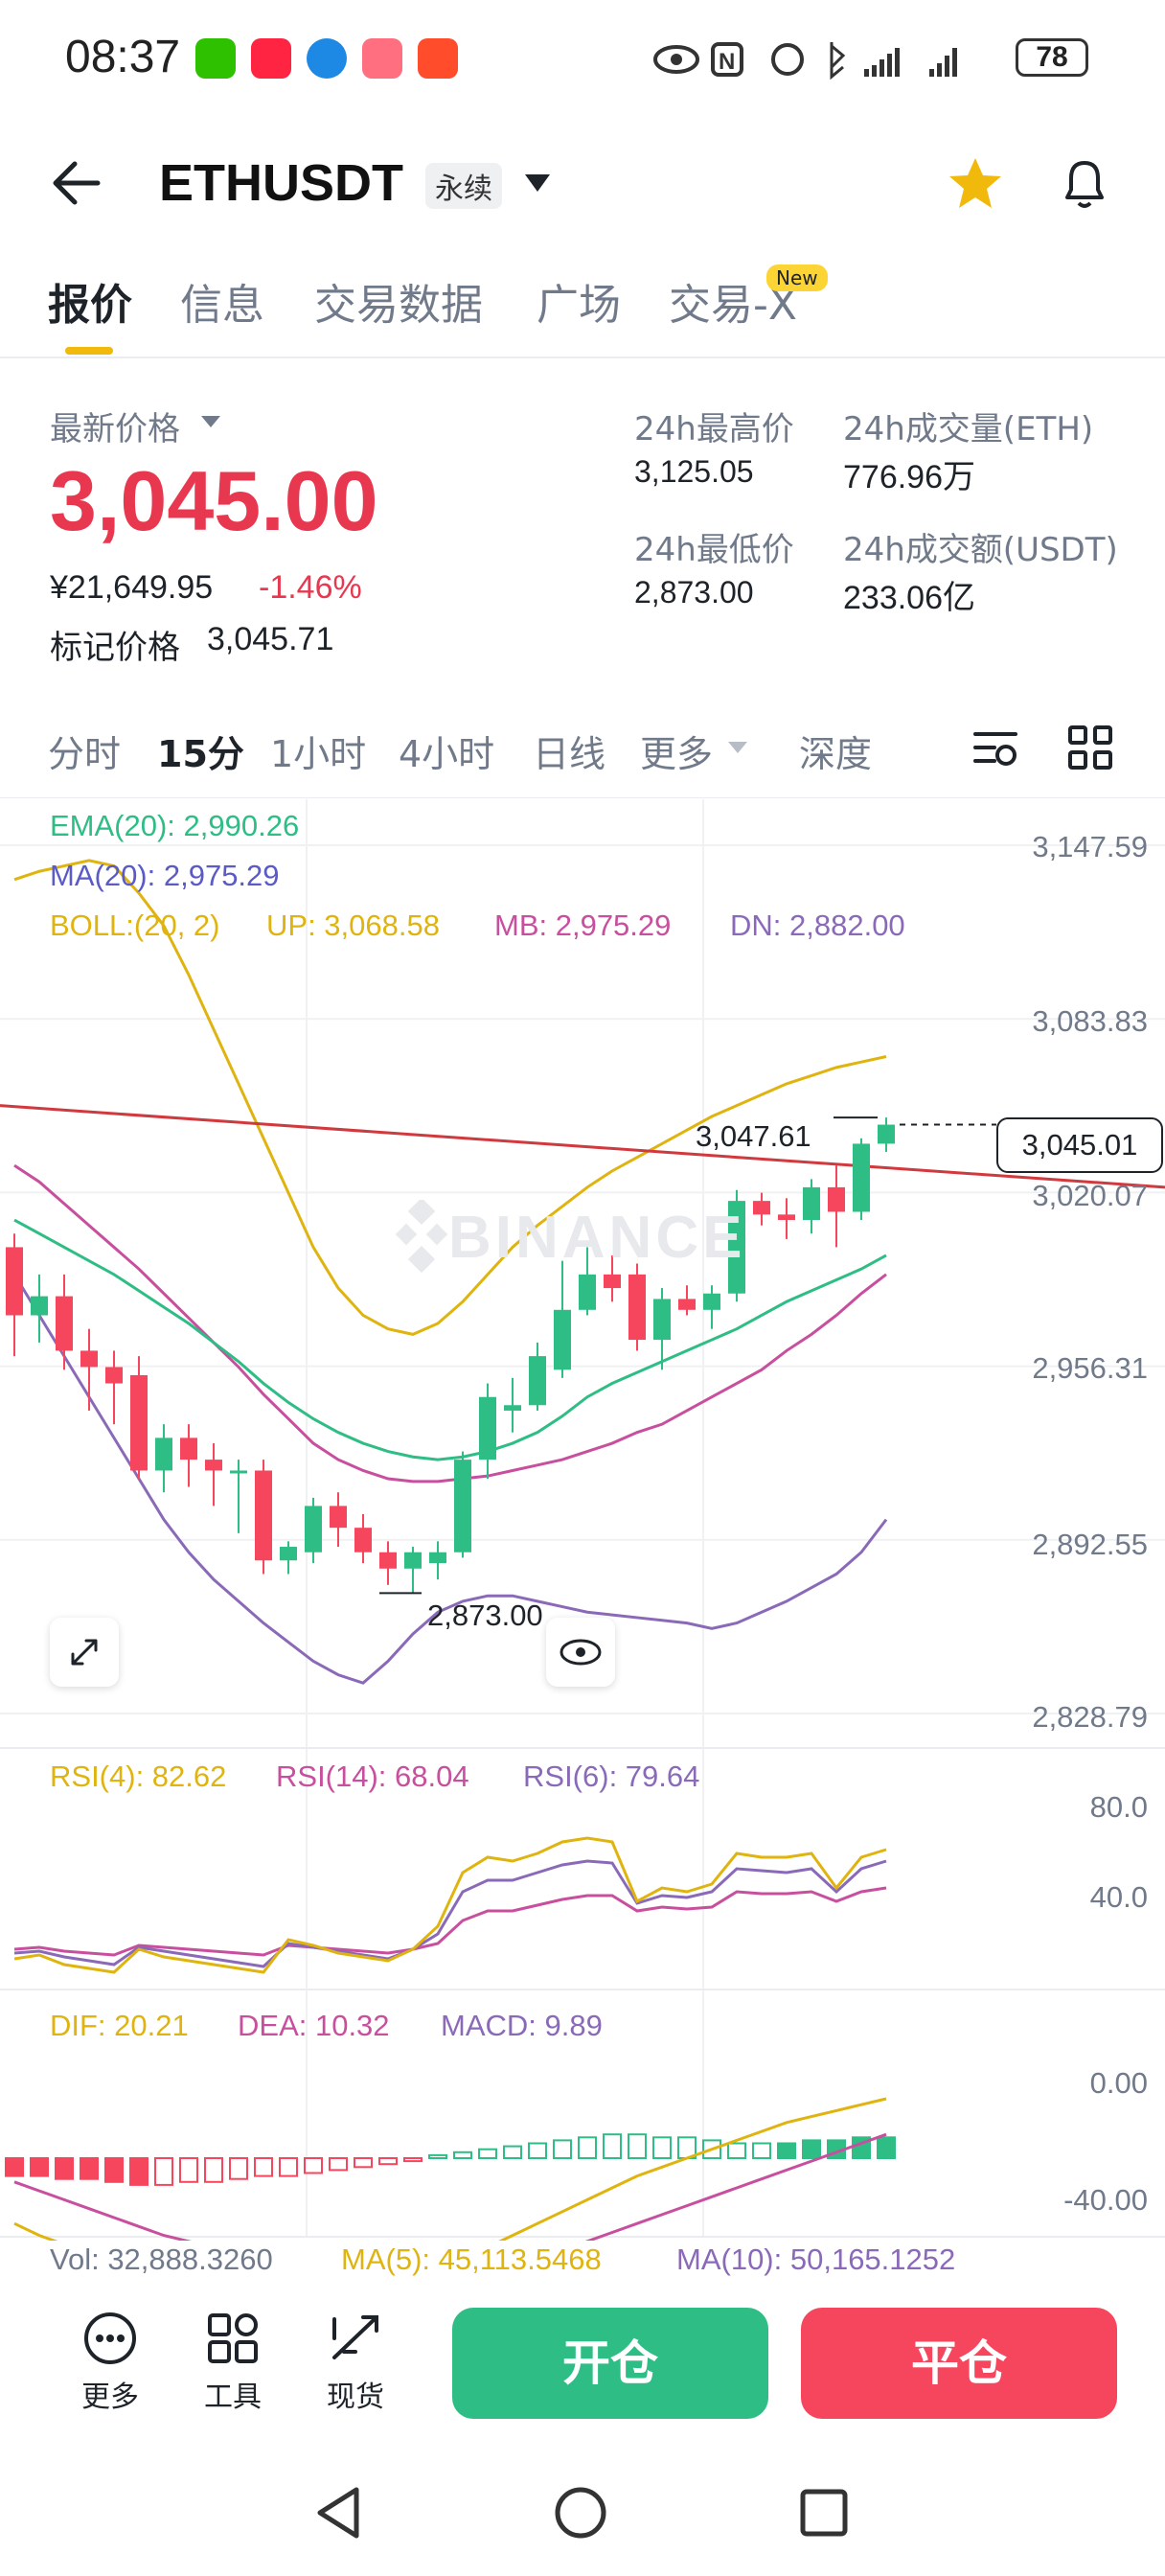 This screenshot has height=2576, width=1165. What do you see at coordinates (201, 754) in the screenshot?
I see `interval-15m: 15分` at bounding box center [201, 754].